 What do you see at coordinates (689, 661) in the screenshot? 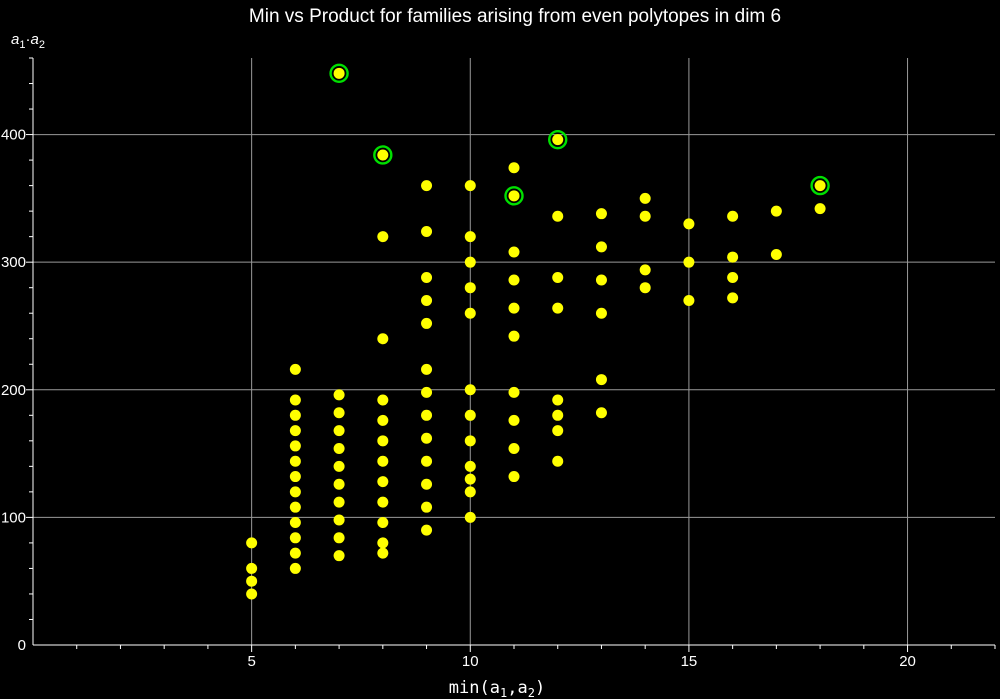
I see `x-tick-label: 15` at bounding box center [689, 661].